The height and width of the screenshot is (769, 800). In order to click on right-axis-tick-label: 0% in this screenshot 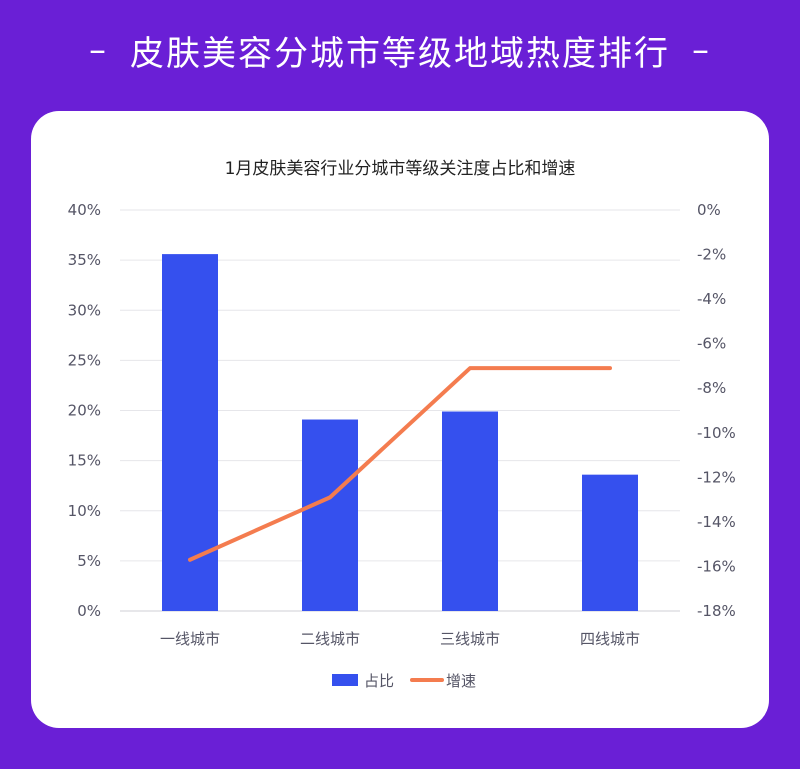, I will do `click(709, 210)`.